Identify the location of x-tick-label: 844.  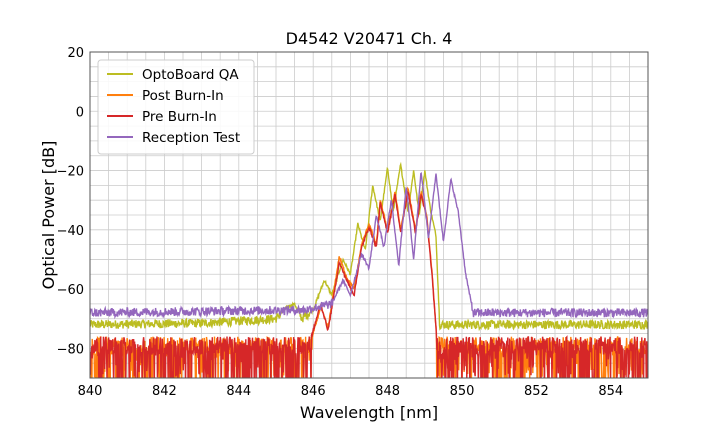
(238, 391).